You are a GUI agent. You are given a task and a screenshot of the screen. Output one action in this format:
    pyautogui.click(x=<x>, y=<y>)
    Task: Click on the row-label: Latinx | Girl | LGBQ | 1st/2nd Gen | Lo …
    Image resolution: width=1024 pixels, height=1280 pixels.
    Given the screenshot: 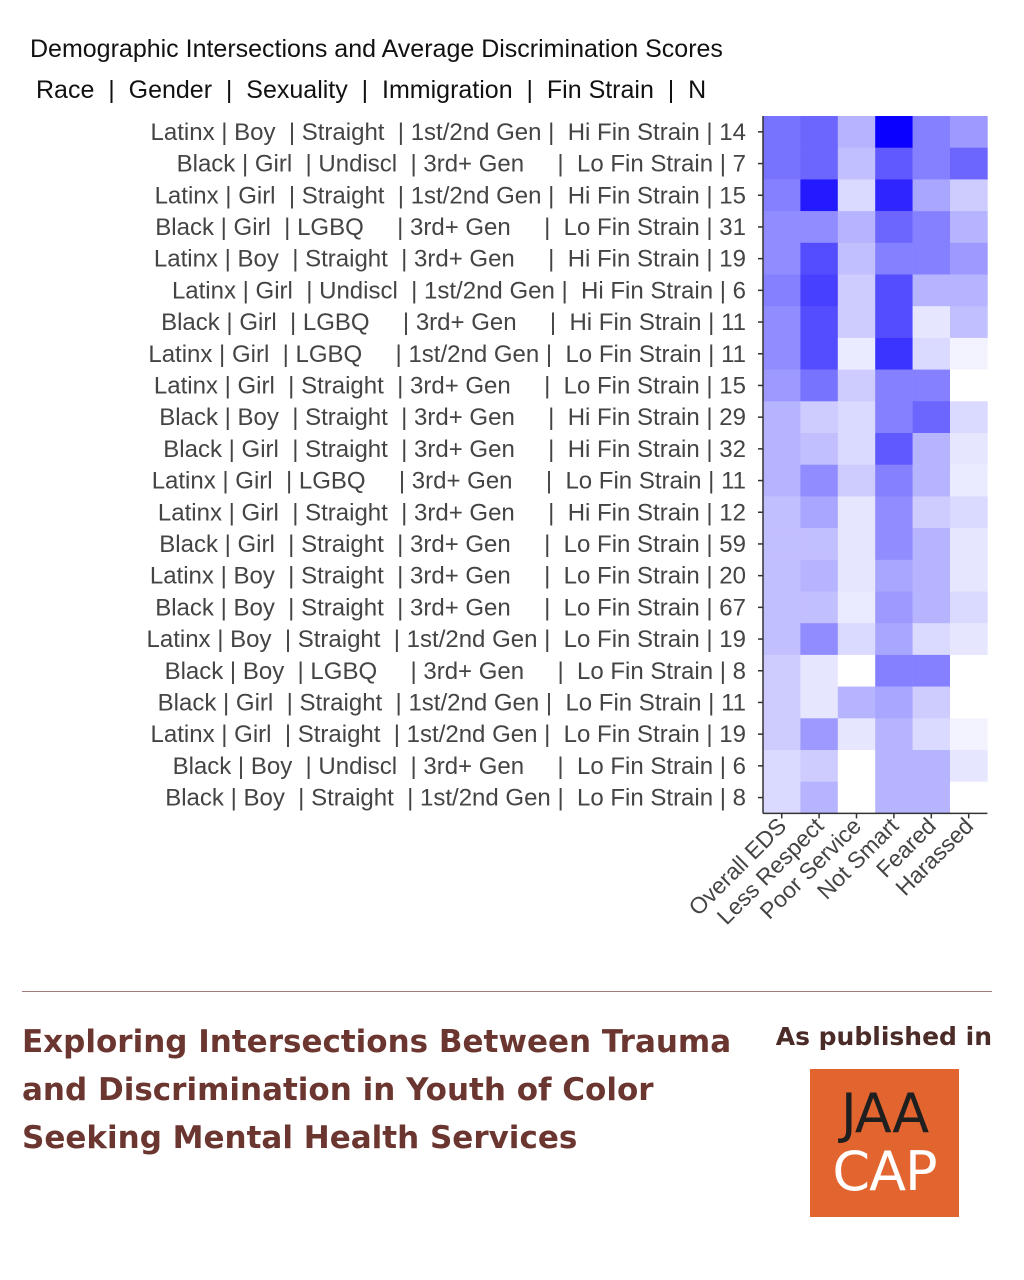 What is the action you would take?
    pyautogui.click(x=447, y=354)
    